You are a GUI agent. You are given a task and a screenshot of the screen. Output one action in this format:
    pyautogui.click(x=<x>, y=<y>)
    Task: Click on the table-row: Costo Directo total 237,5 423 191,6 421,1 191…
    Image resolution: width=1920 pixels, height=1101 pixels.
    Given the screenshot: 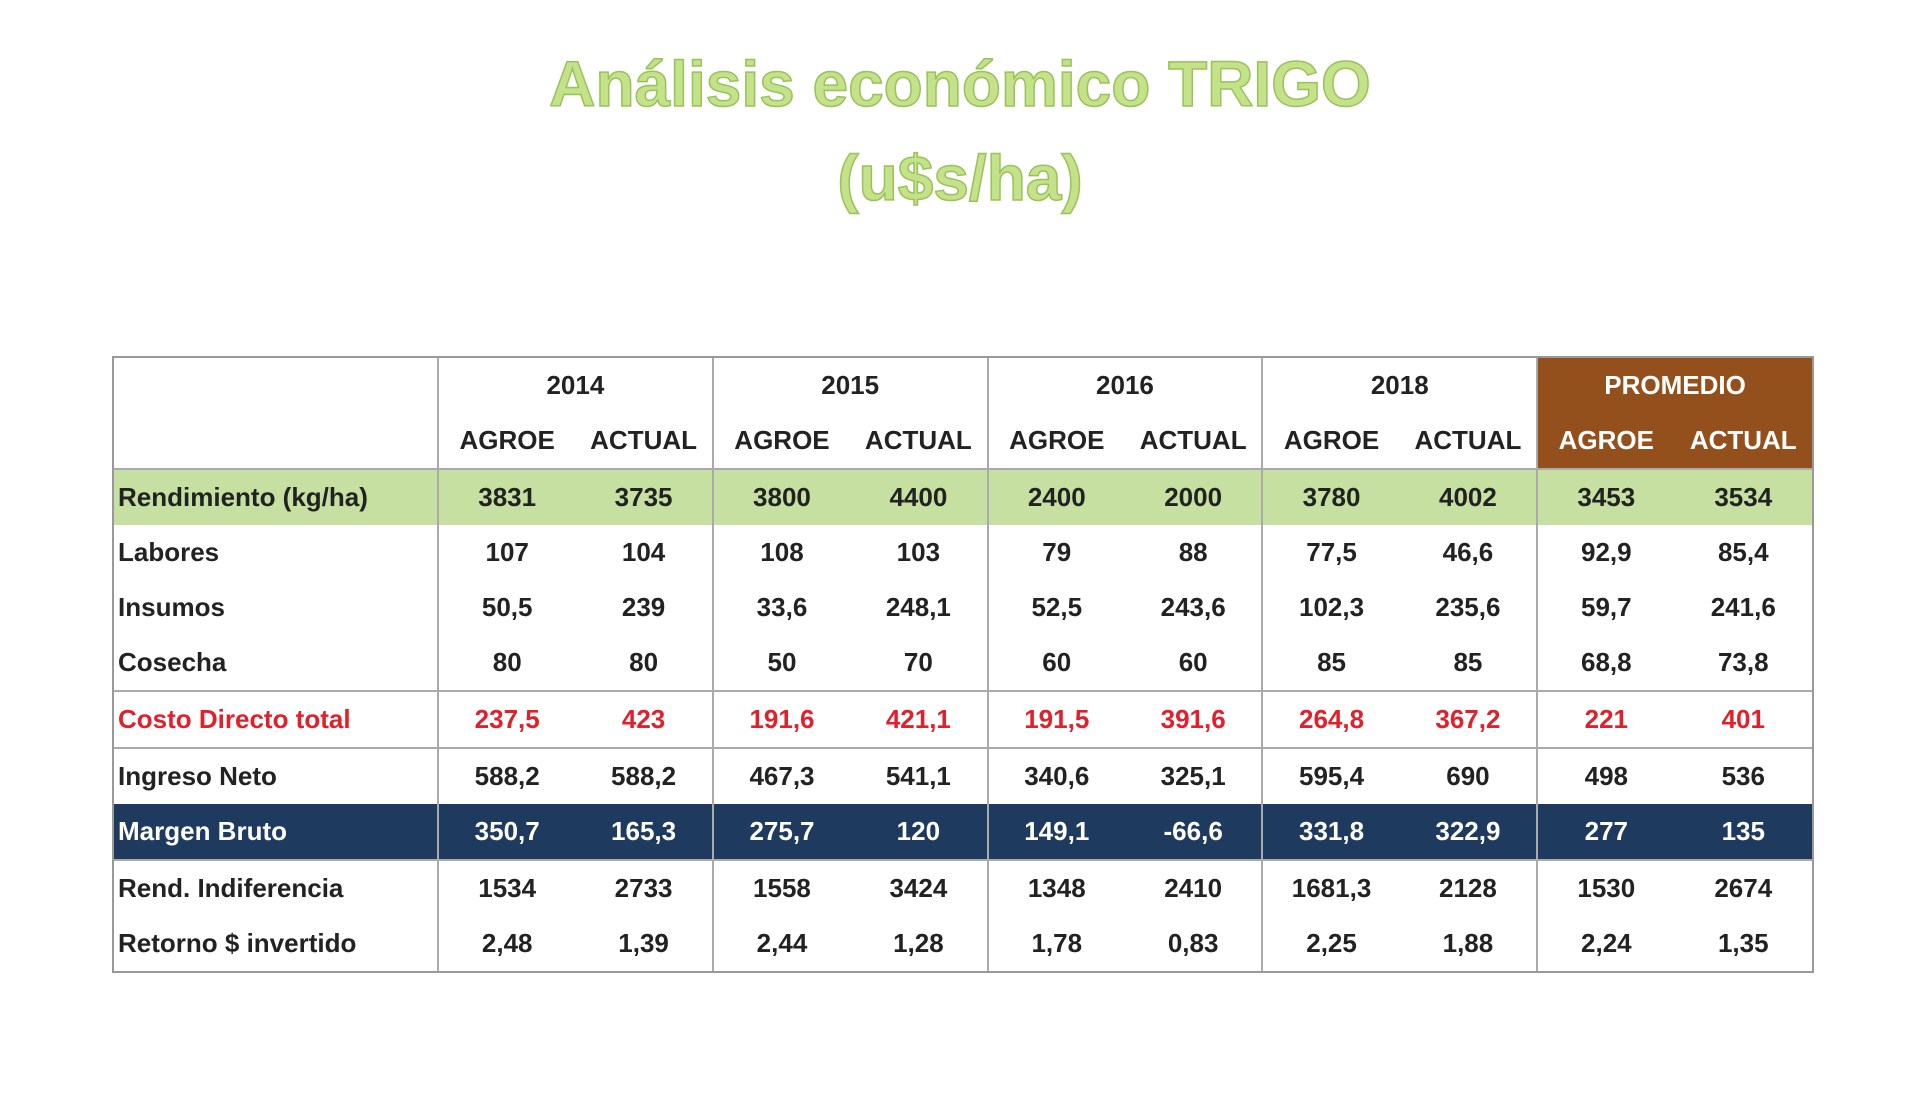 What is the action you would take?
    pyautogui.click(x=963, y=719)
    